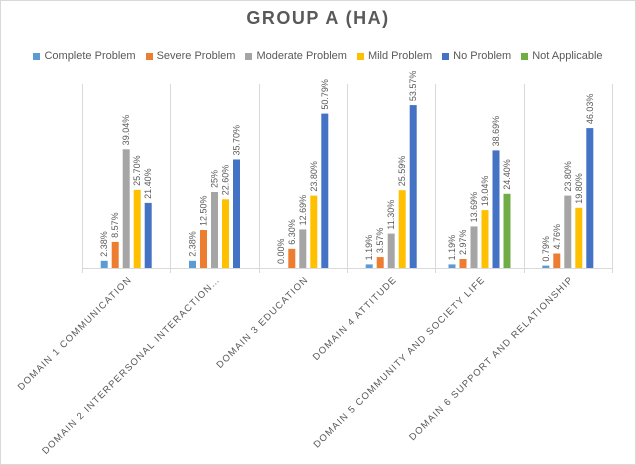 The height and width of the screenshot is (465, 636). What do you see at coordinates (402, 171) in the screenshot?
I see `data-label: 25.59%` at bounding box center [402, 171].